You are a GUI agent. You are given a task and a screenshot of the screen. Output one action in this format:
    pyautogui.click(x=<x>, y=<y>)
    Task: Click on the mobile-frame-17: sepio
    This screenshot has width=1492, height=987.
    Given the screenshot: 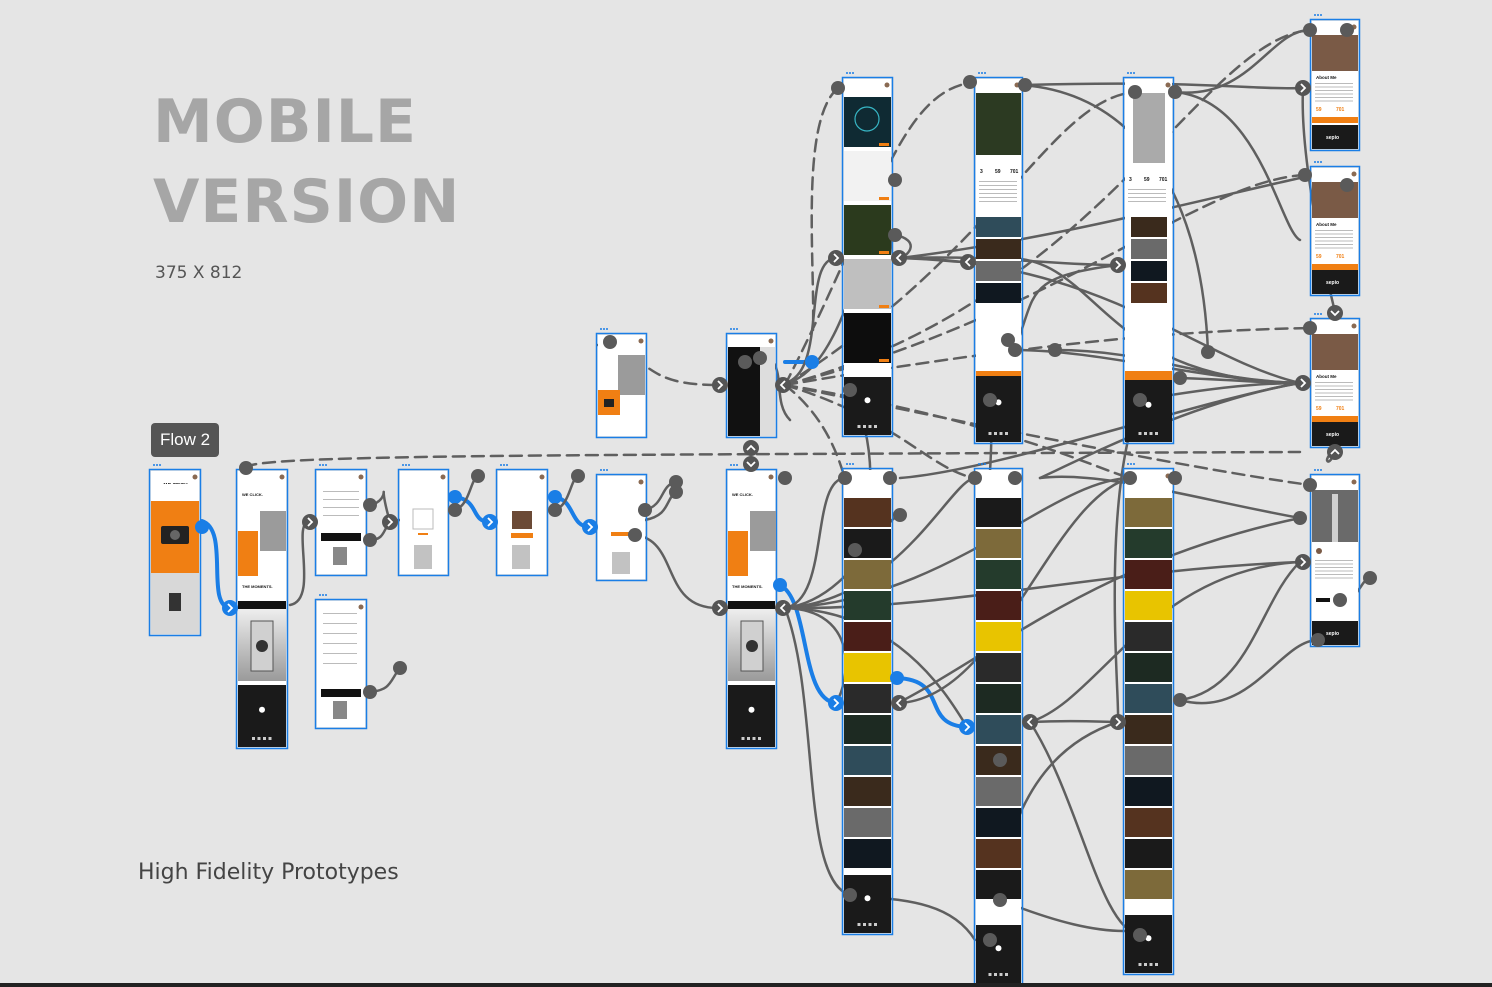 What is the action you would take?
    pyautogui.click(x=1335, y=558)
    